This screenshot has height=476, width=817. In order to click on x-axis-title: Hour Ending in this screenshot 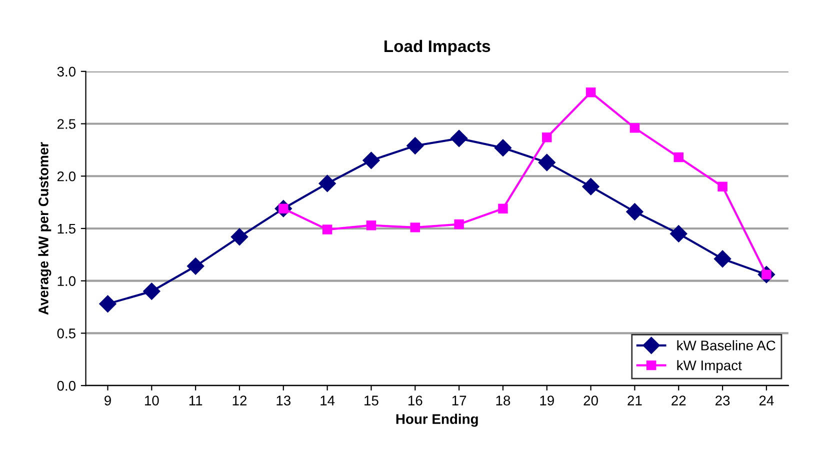, I will do `click(437, 420)`.